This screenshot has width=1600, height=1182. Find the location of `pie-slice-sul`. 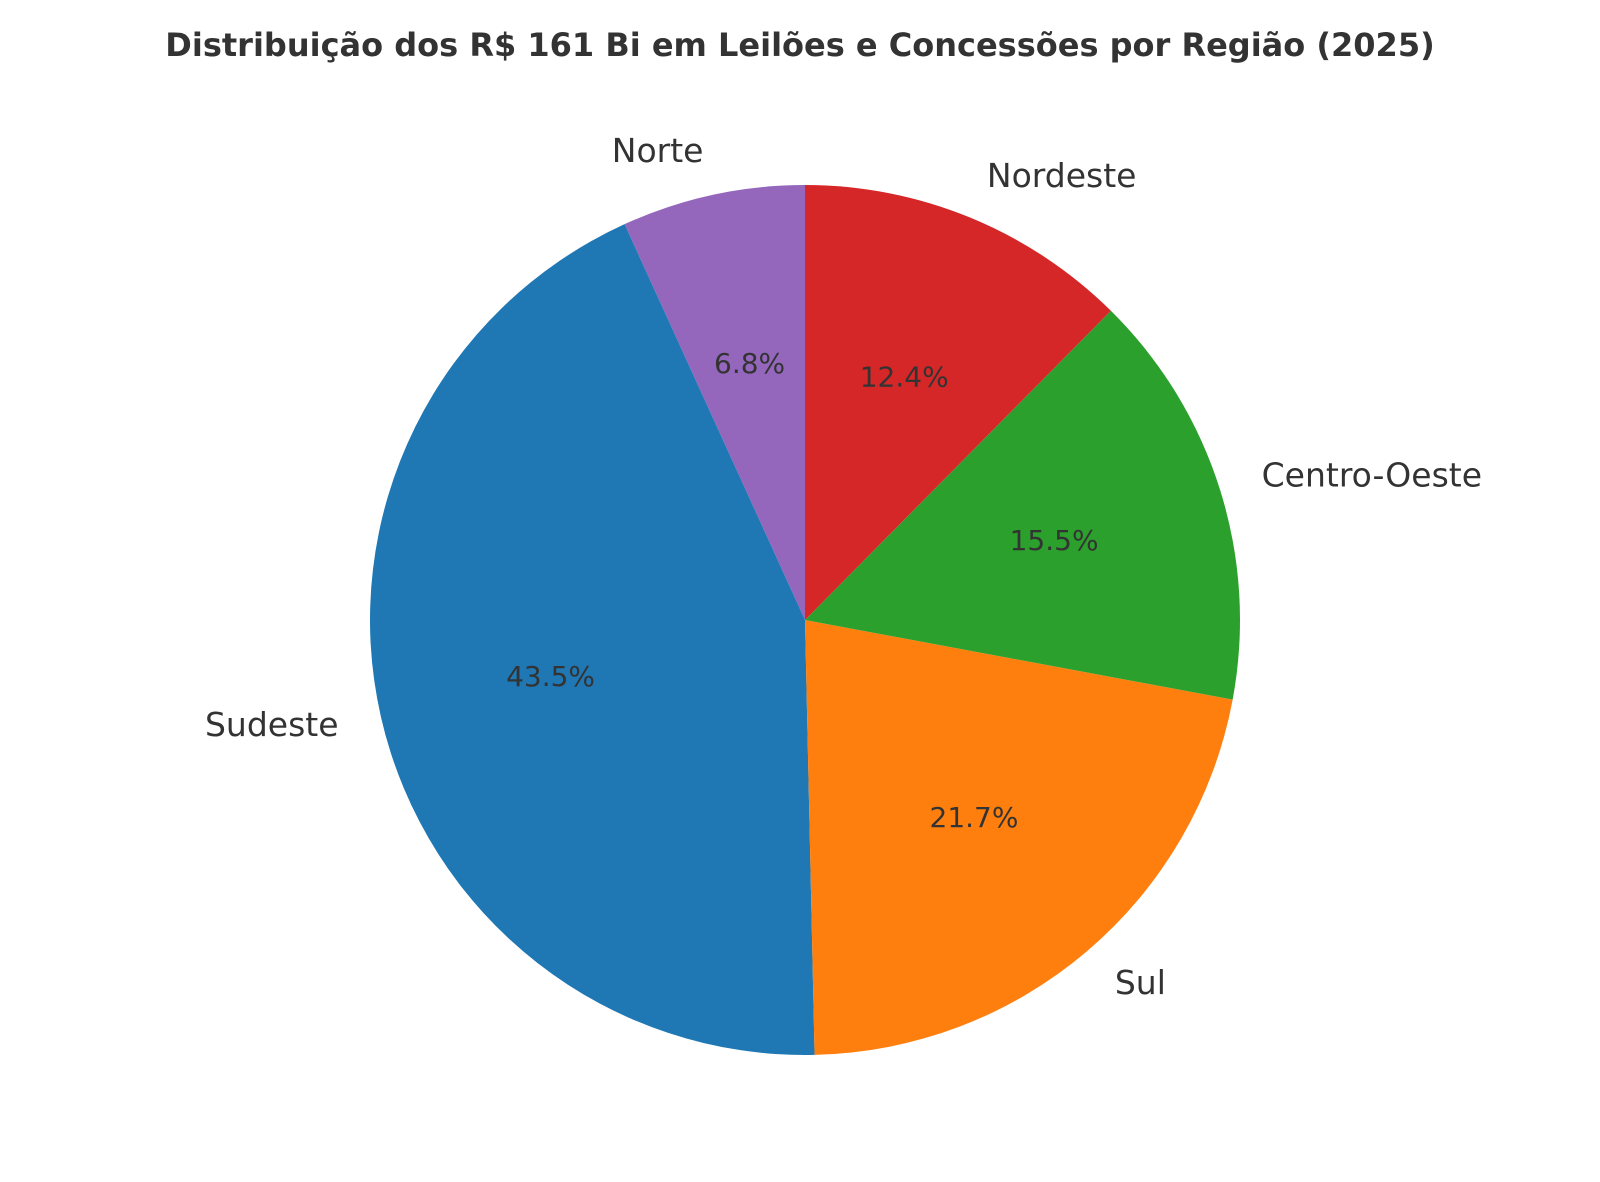

pie-slice-sul is located at coordinates (1019, 837).